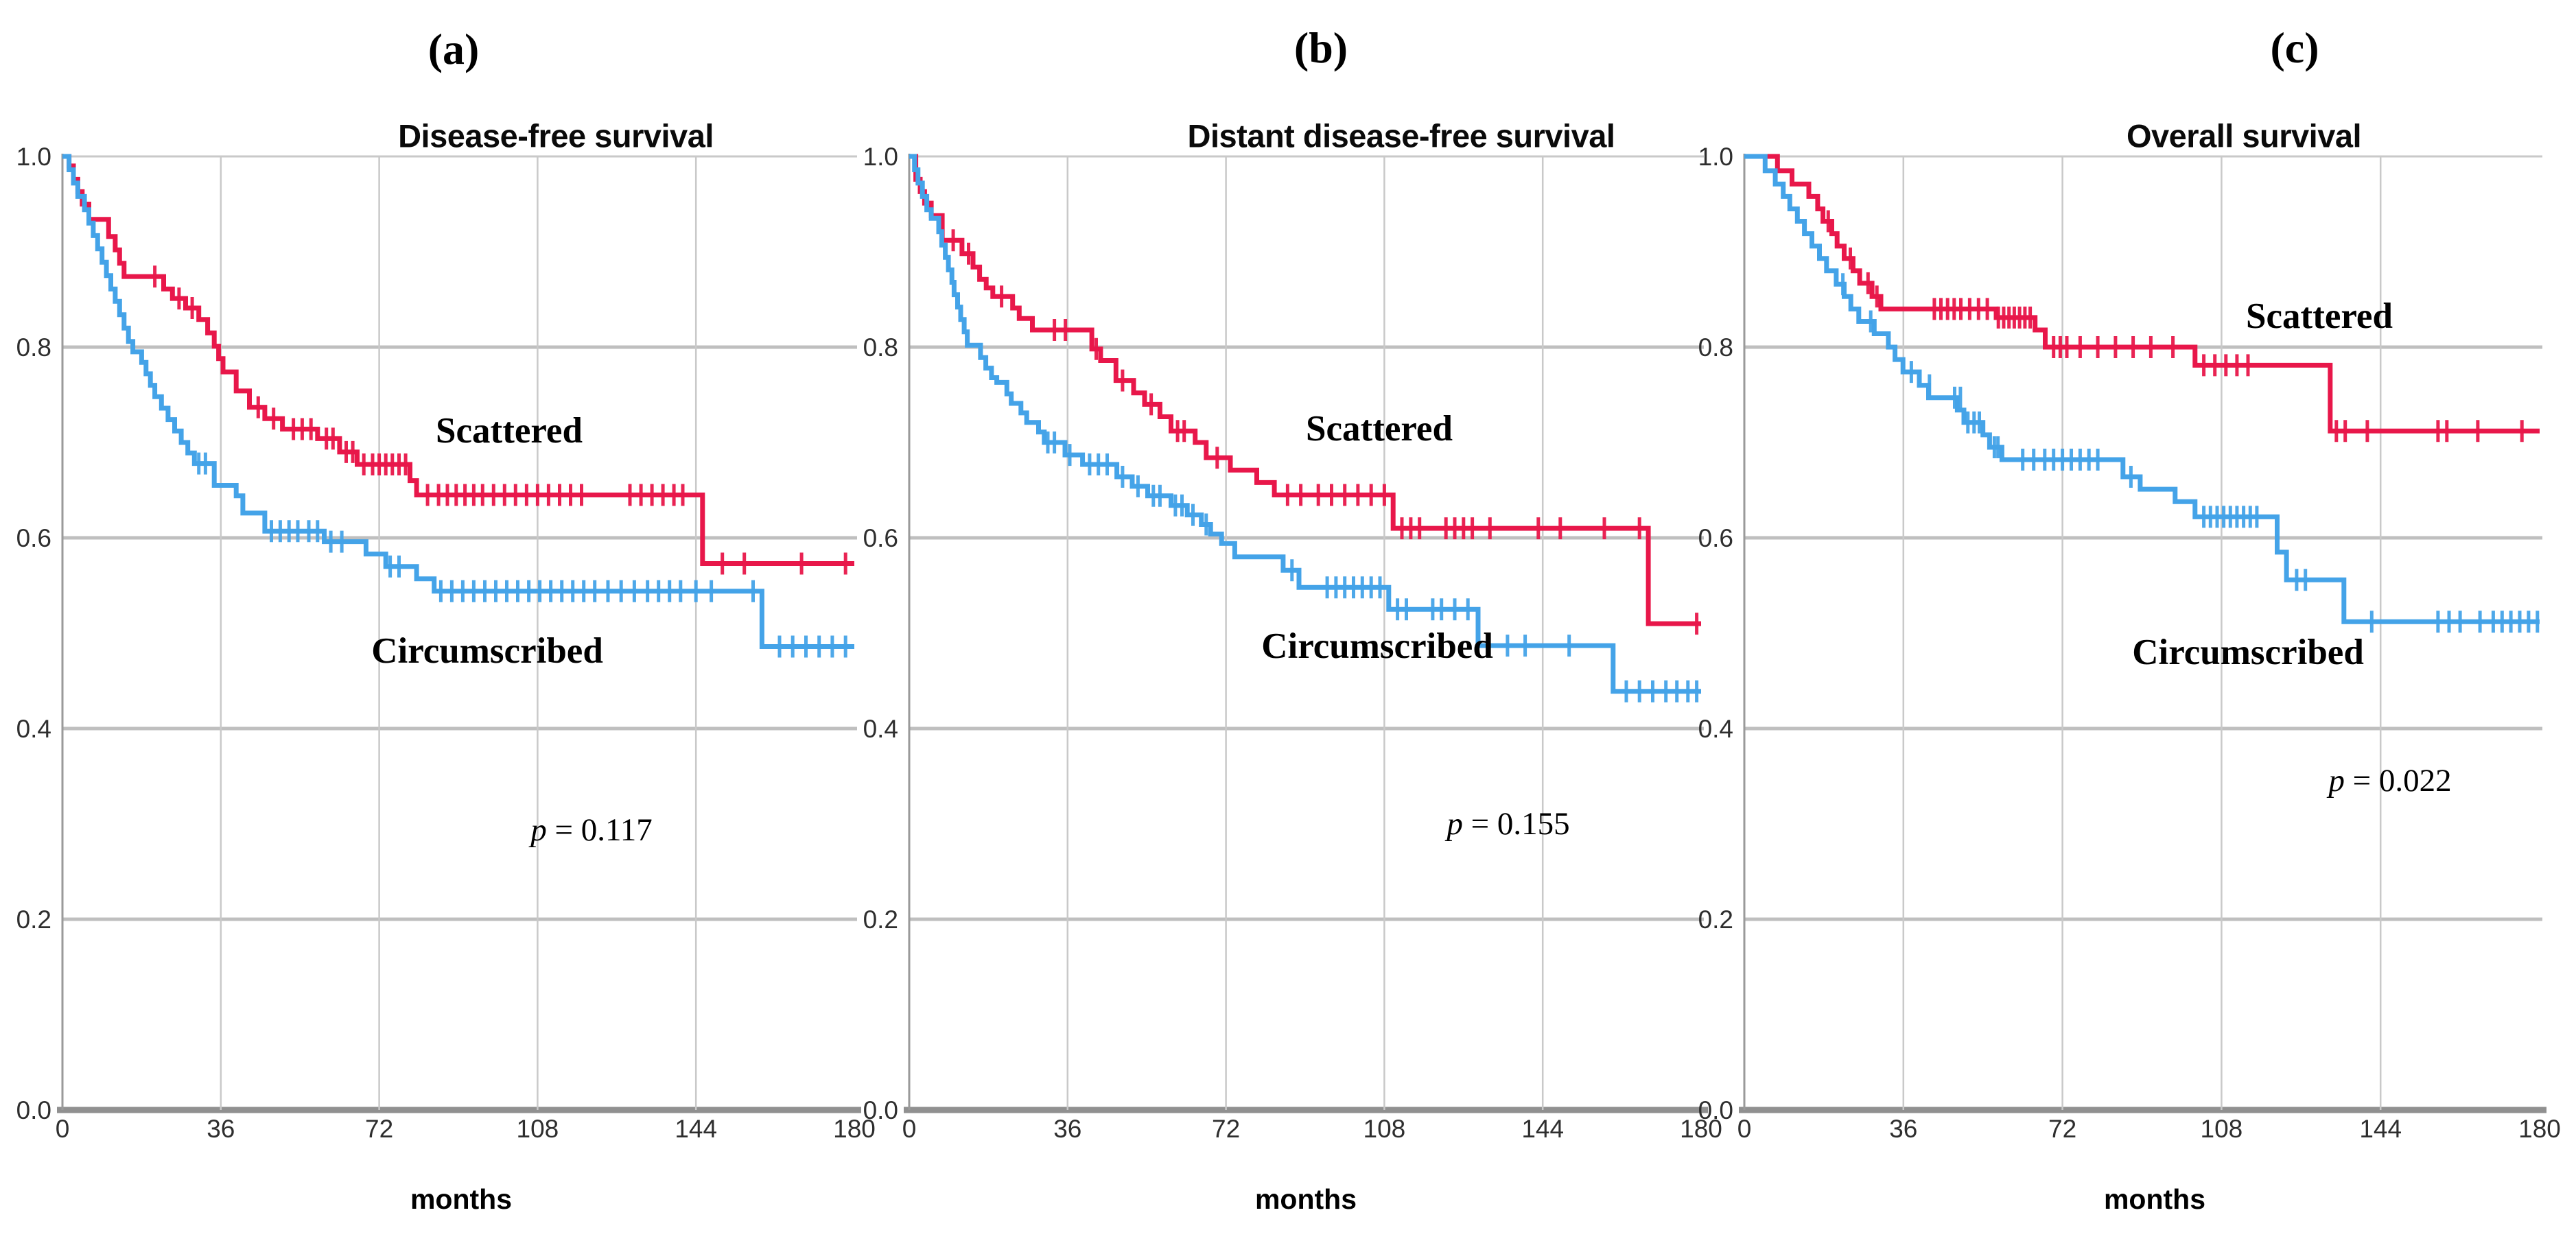 This screenshot has height=1241, width=2576. Describe the element at coordinates (556, 135) in the screenshot. I see `panel-a-title: Disease-free survival` at that location.